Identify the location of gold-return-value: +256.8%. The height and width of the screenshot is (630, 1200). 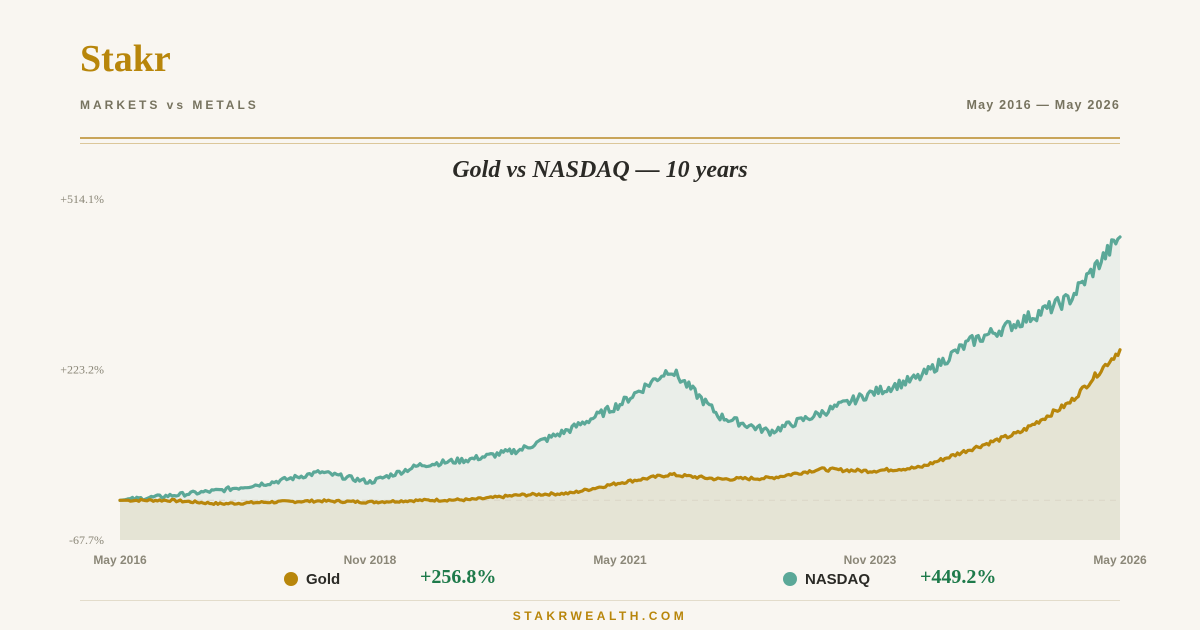
(458, 577).